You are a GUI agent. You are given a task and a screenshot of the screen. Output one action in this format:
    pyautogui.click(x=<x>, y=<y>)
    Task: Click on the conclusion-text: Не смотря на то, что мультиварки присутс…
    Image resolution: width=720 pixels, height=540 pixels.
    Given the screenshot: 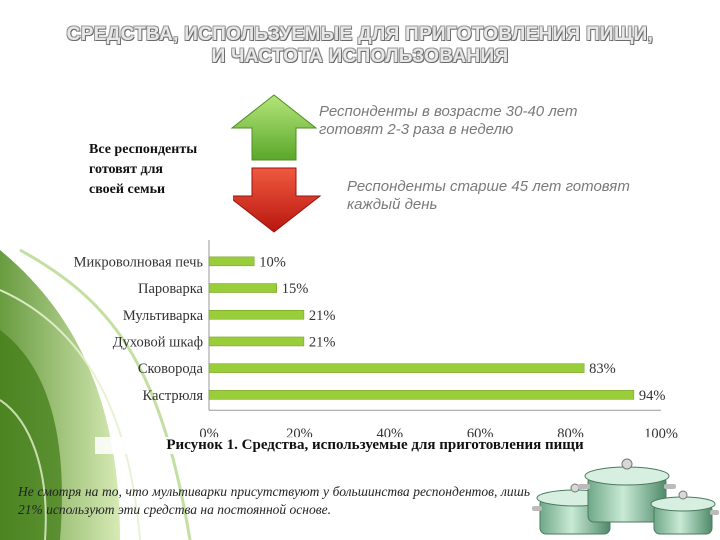 What is the action you would take?
    pyautogui.click(x=274, y=500)
    